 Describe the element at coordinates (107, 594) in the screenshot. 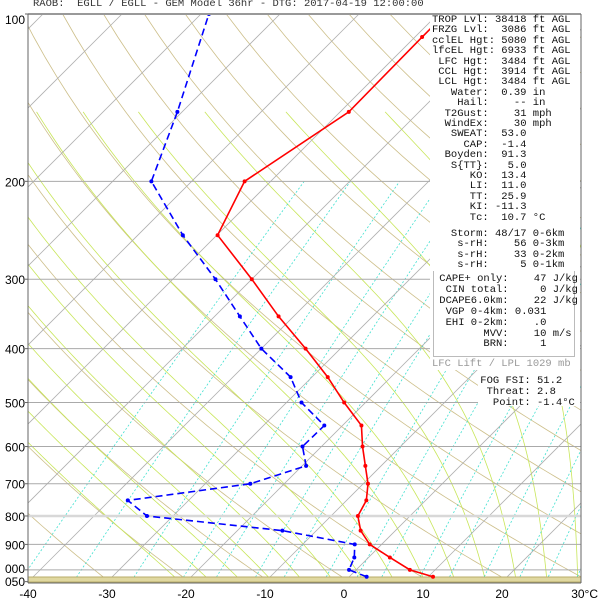

I see `x-tick-label: -30` at that location.